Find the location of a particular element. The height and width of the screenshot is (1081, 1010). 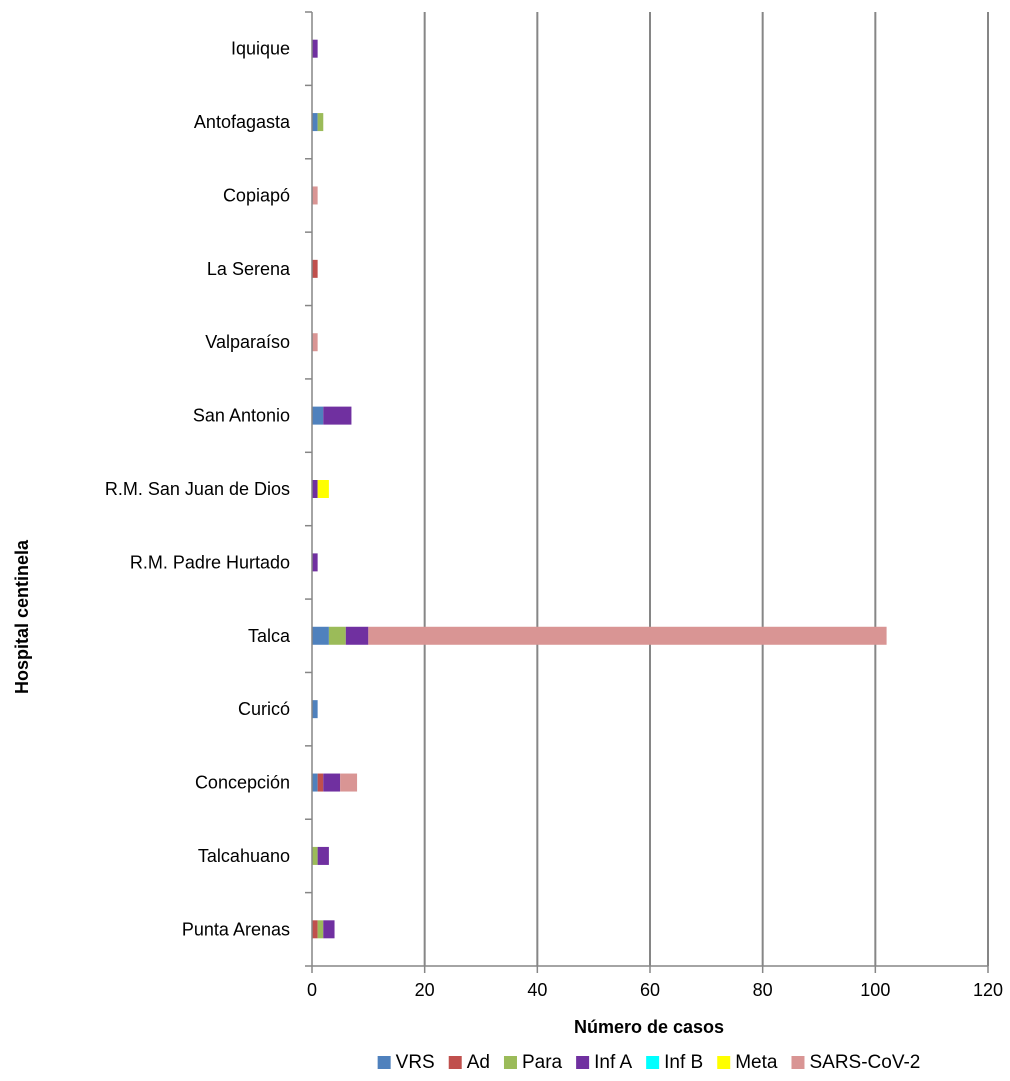

x-tick-label: 40 is located at coordinates (537, 990).